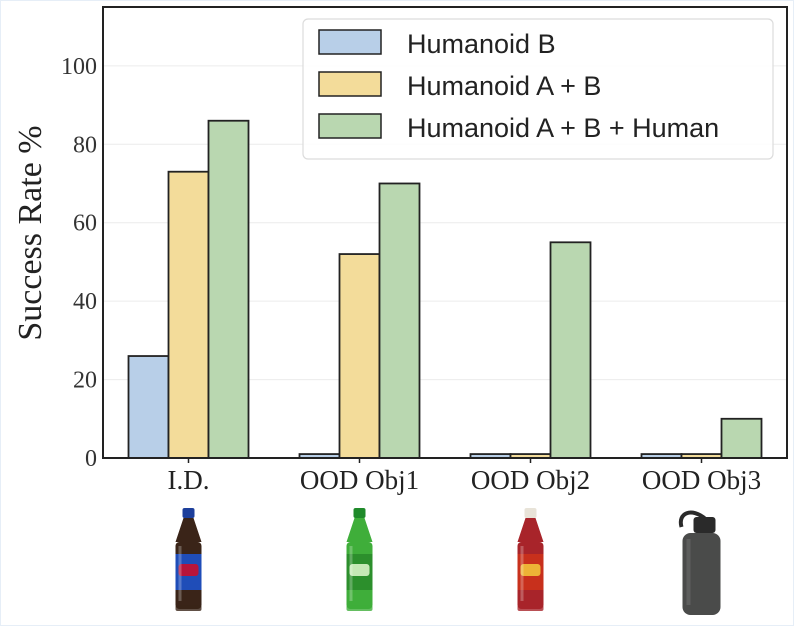 Image resolution: width=794 pixels, height=632 pixels. I want to click on x-tick-labels: I.D. OOD Obj1 OOD Obj2 OOD Obj3, so click(464, 476).